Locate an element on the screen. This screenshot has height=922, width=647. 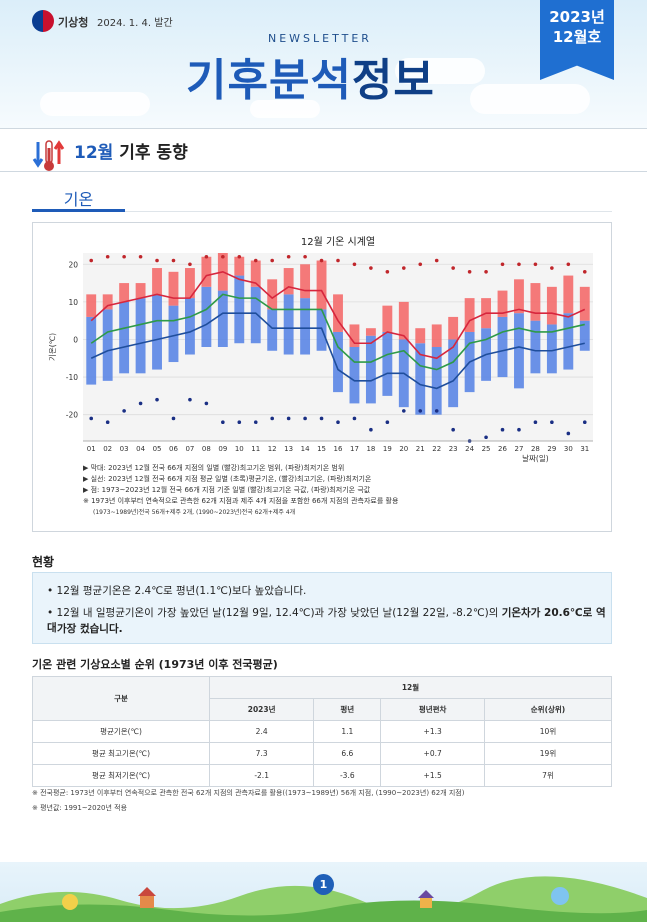
cell: -2.1 is located at coordinates (261, 775).